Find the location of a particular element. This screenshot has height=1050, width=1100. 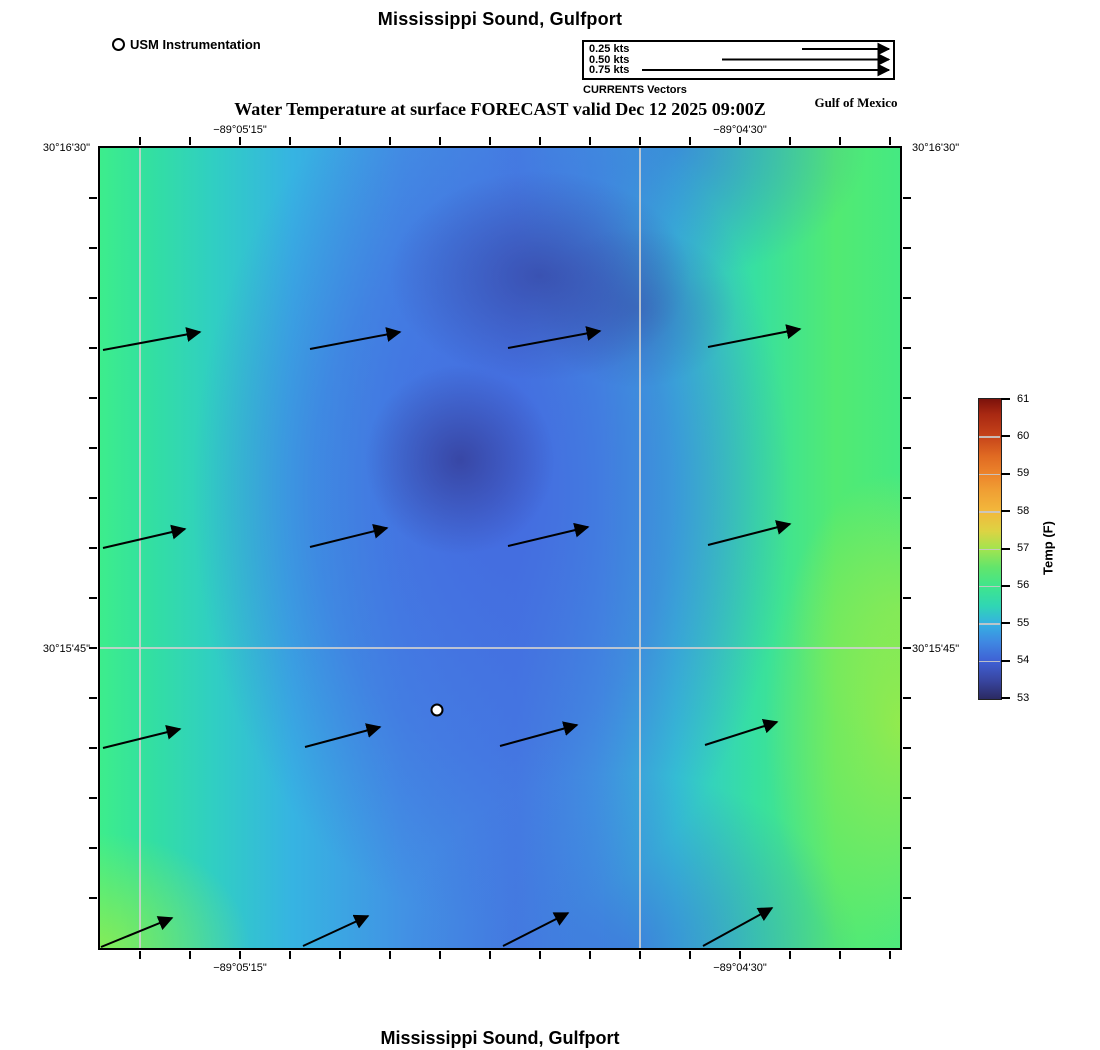

page-title: Mississippi Sound, Gulfport is located at coordinates (500, 19).